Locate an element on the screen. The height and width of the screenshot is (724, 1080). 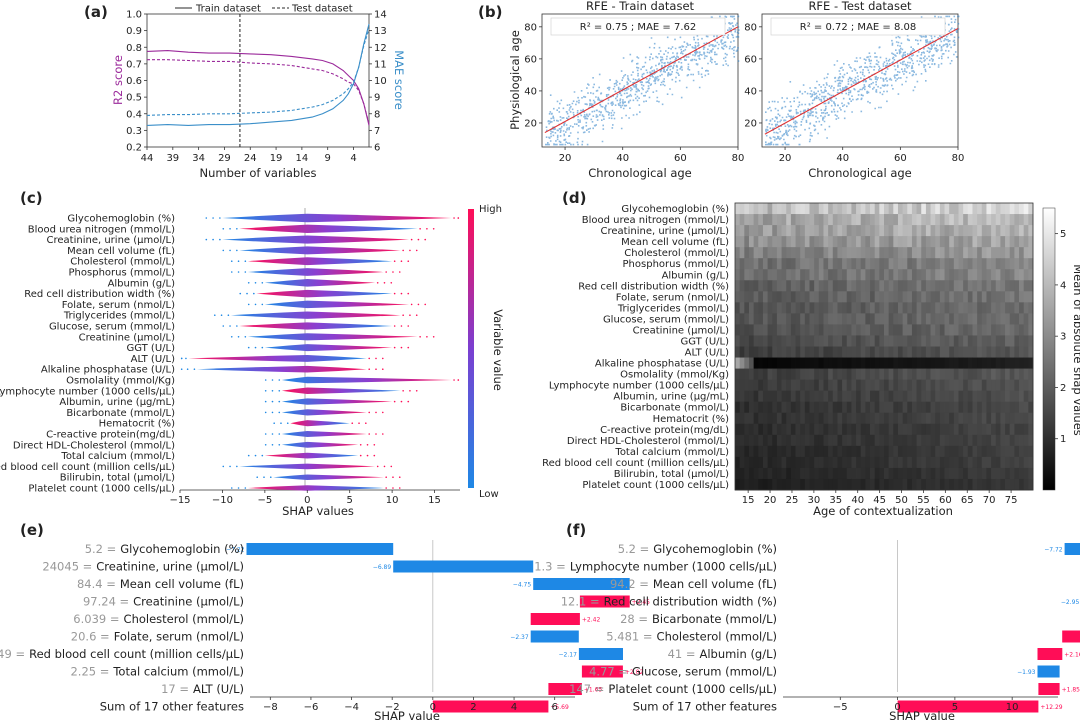
waterfall-xtick-label: −2 is located at coordinates (392, 707).